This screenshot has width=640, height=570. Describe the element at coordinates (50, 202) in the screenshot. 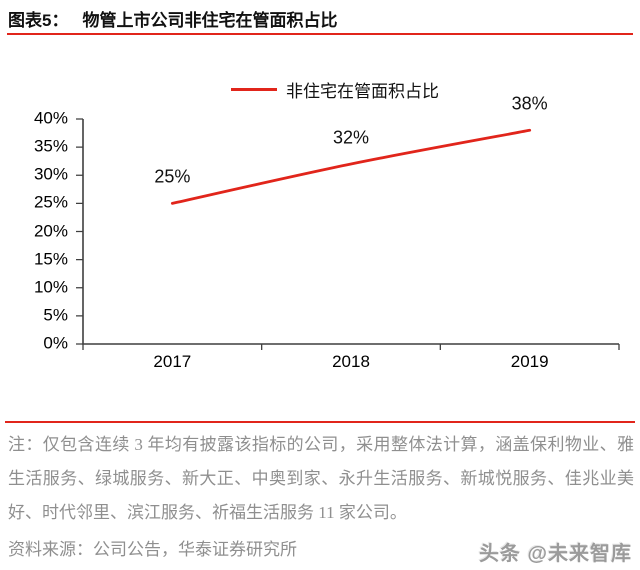

I see `y-axis-tick-label: 25%` at that location.